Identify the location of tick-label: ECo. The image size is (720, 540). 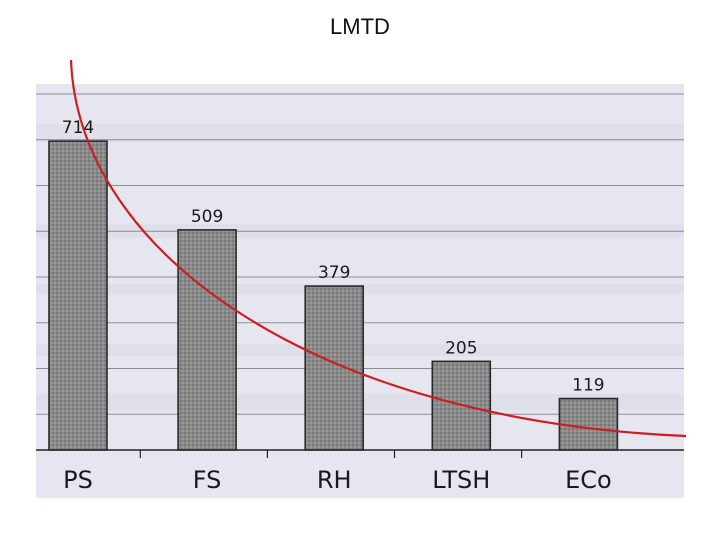
(588, 480).